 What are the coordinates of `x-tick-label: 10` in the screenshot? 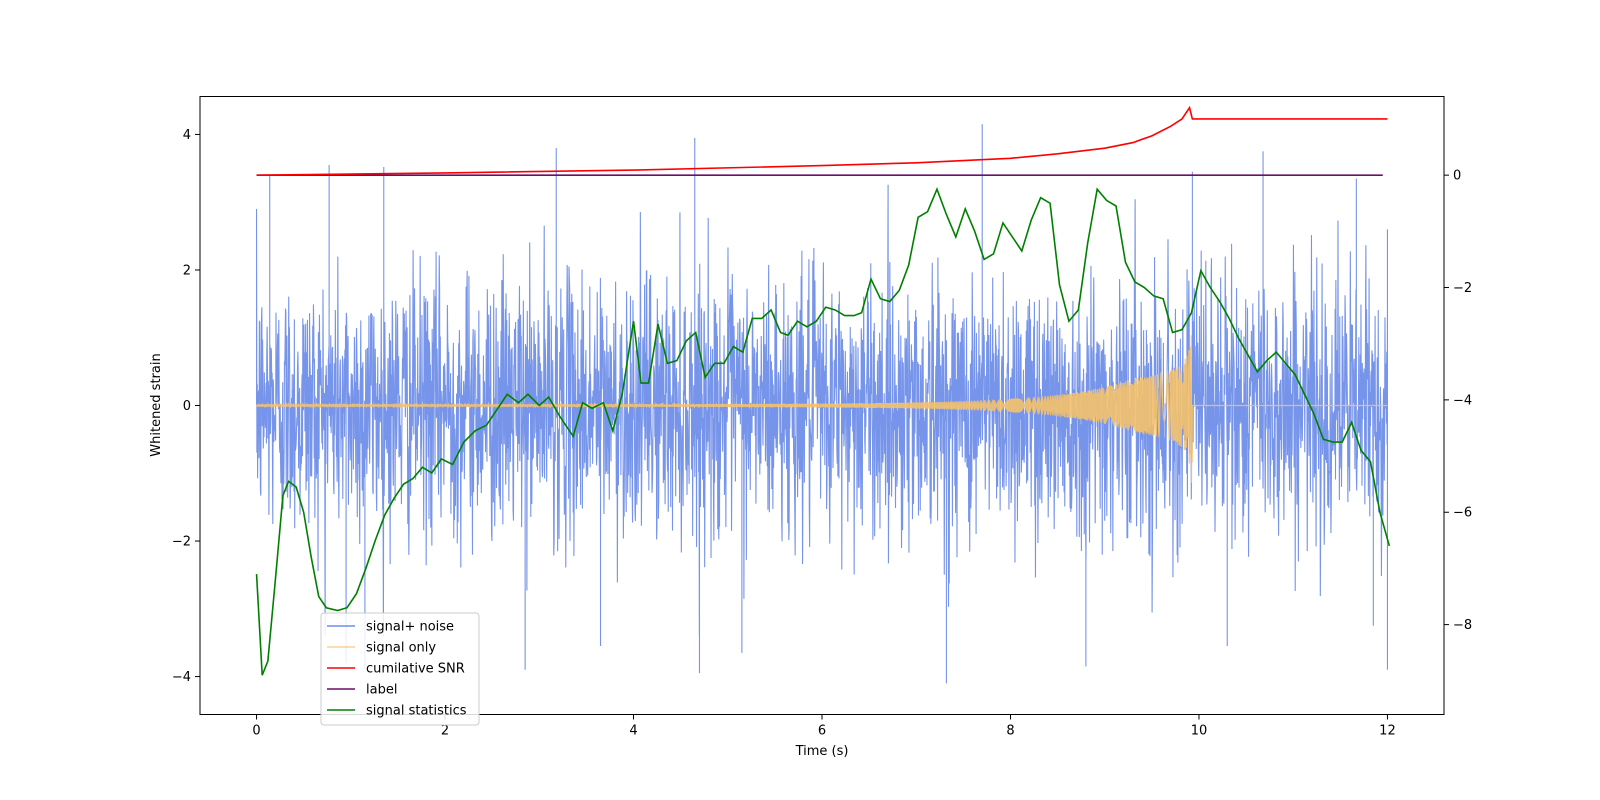 It's located at (1199, 731).